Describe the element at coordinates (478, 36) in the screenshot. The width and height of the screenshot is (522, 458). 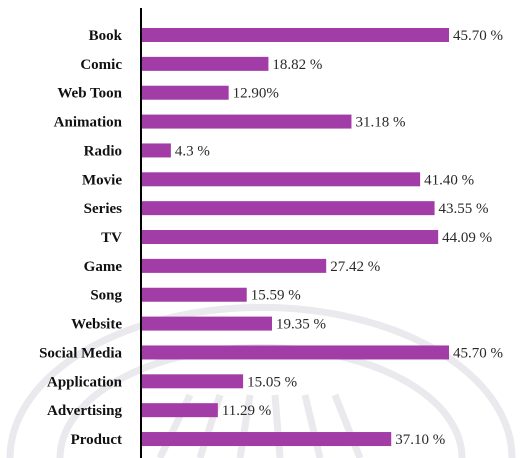
I see `value-label-book: 45.70 %` at that location.